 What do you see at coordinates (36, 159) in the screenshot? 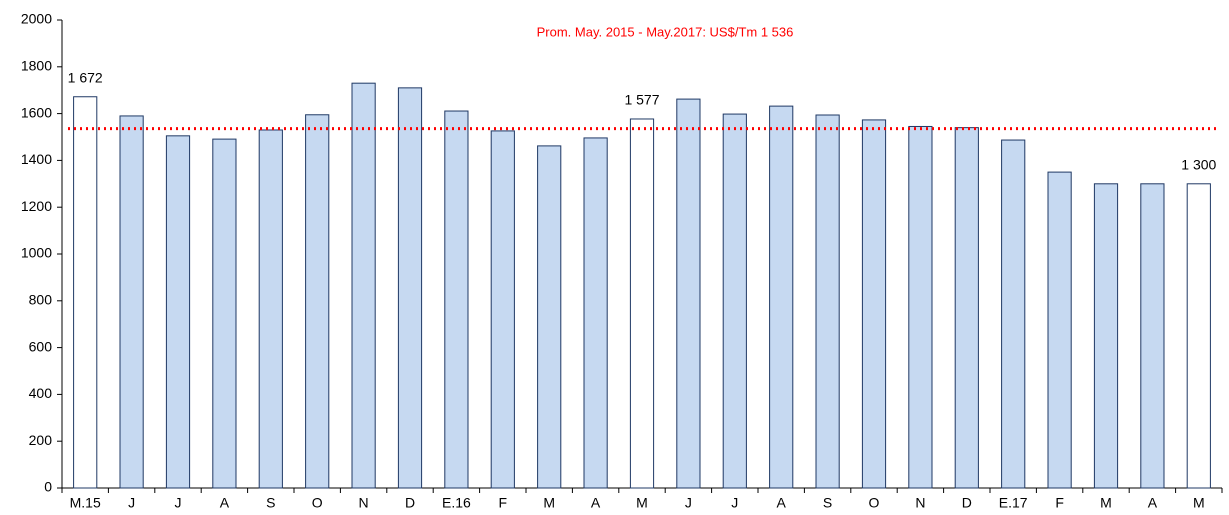
I see `y-tick-label: 1400` at bounding box center [36, 159].